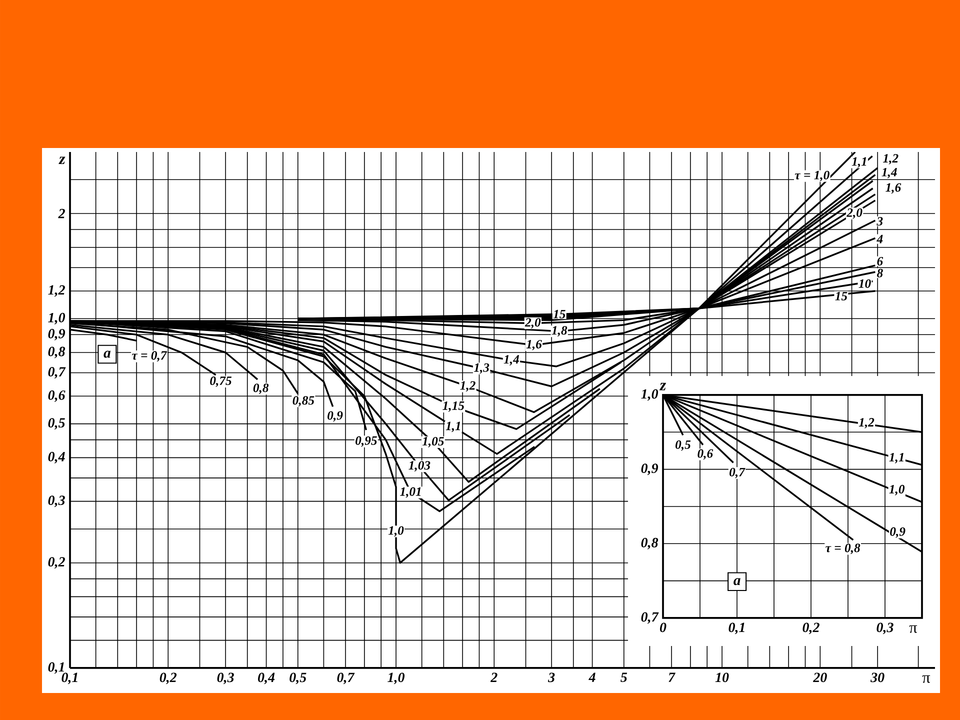 Image resolution: width=960 pixels, height=720 pixels. Describe the element at coordinates (864, 283) in the screenshot. I see `annotation: 10` at that location.